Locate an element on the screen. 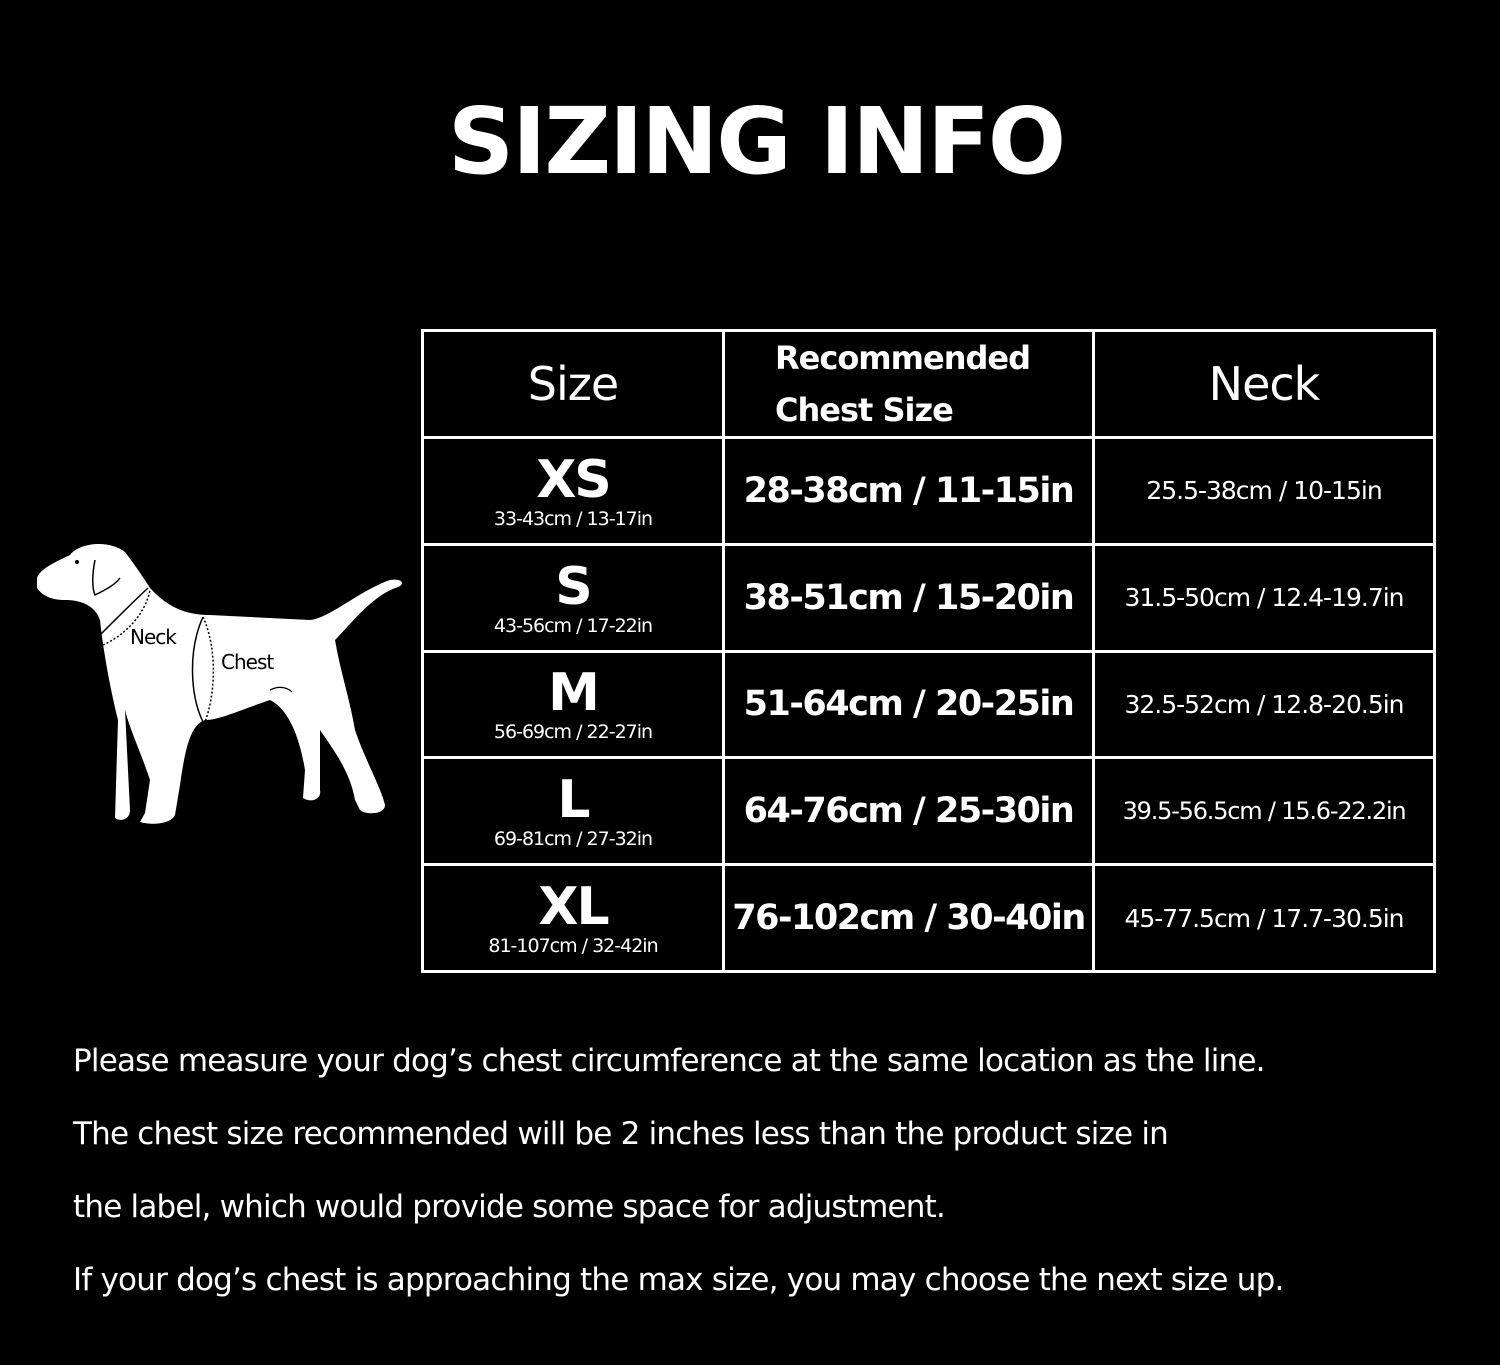 The height and width of the screenshot is (1365, 1500). dog-measurement-diagram: Neck Chest is located at coordinates (219, 684).